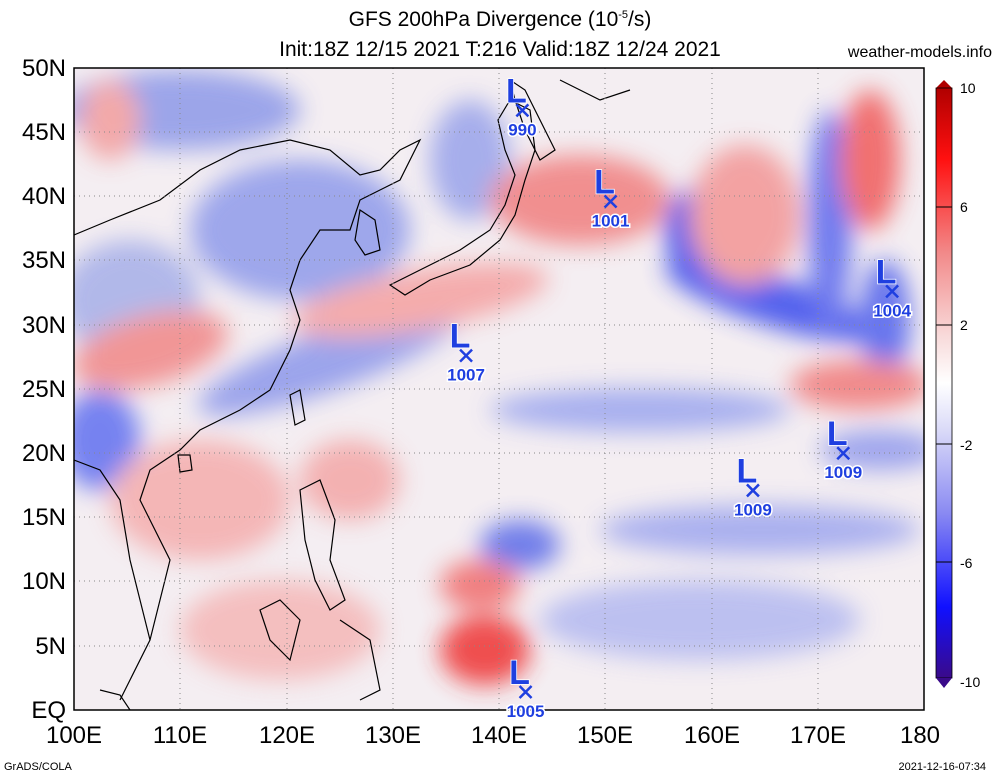  I want to click on map-title: GFS 200hPa Divergence (10-5/s), so click(500, 19).